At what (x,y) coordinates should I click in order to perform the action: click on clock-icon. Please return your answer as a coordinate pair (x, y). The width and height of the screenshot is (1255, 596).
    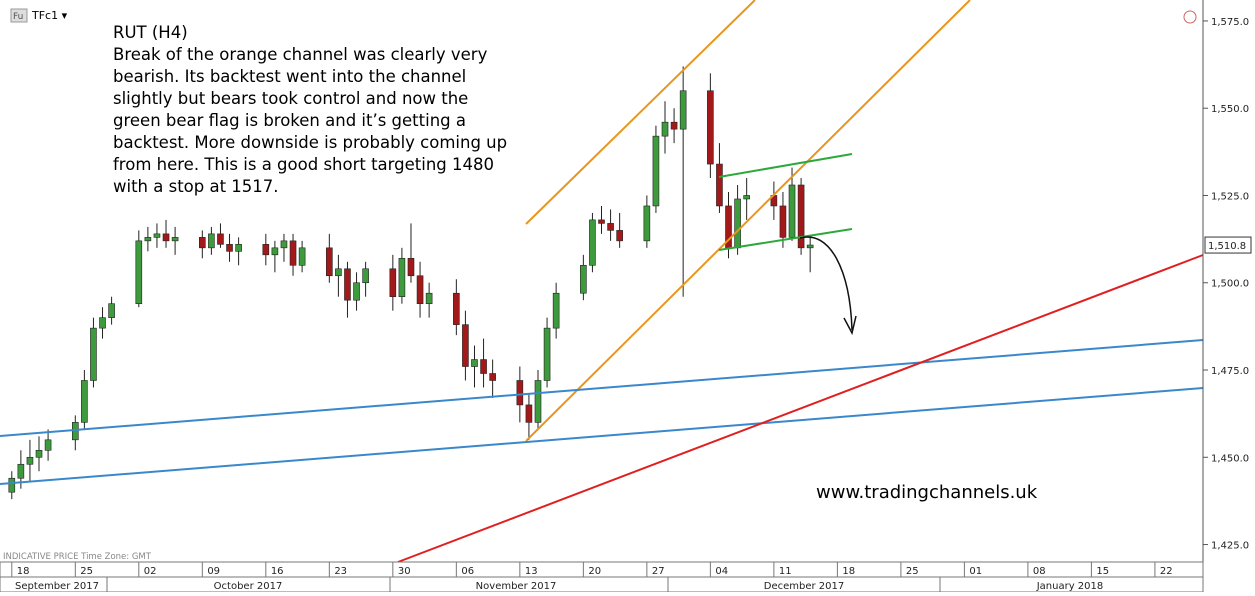
    Looking at the image, I should click on (1190, 17).